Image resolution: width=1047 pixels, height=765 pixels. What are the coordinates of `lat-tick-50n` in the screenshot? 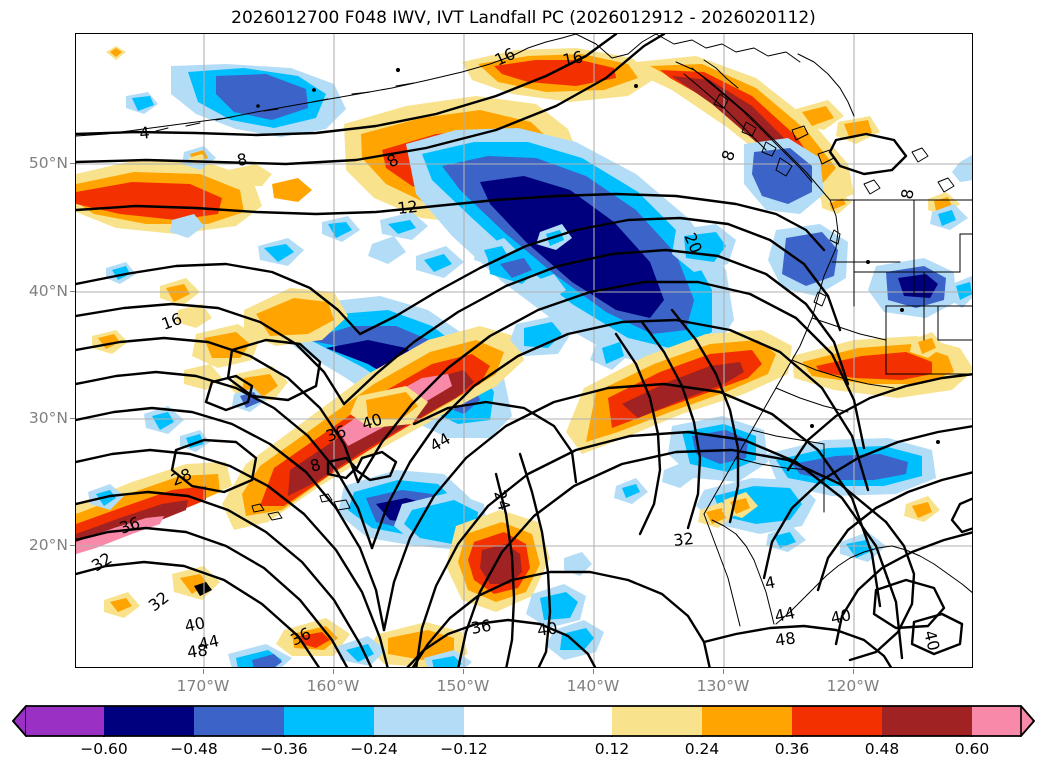 It's located at (72, 164).